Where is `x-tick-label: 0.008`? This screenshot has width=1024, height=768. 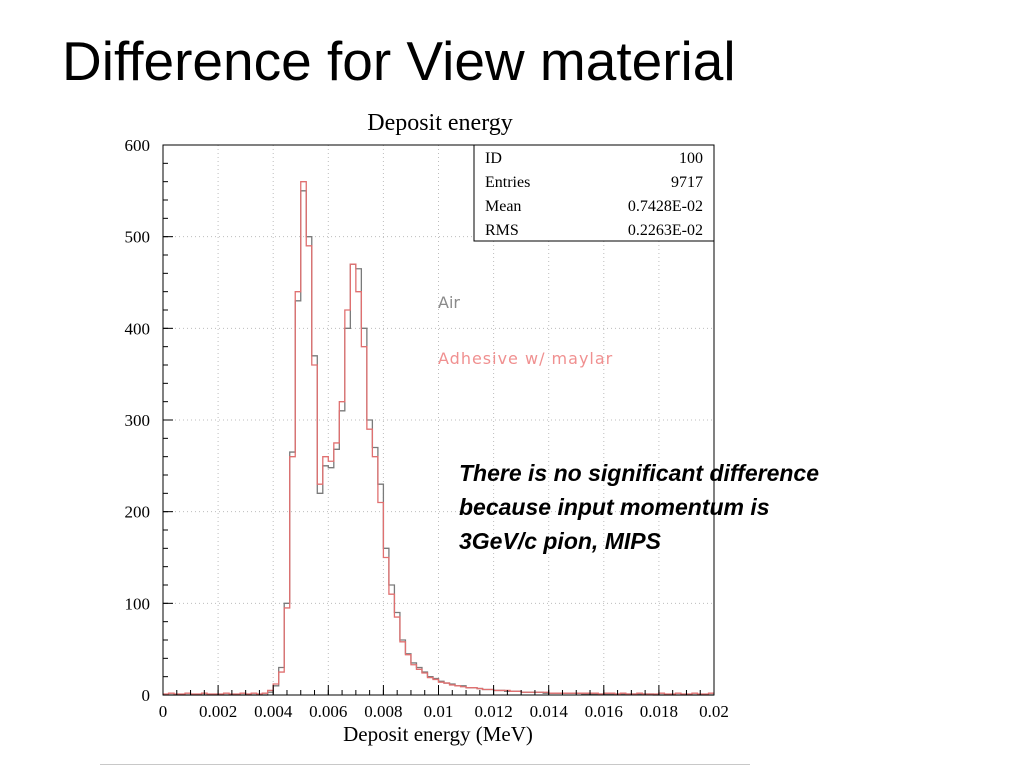 x-tick-label: 0.008 is located at coordinates (383, 711).